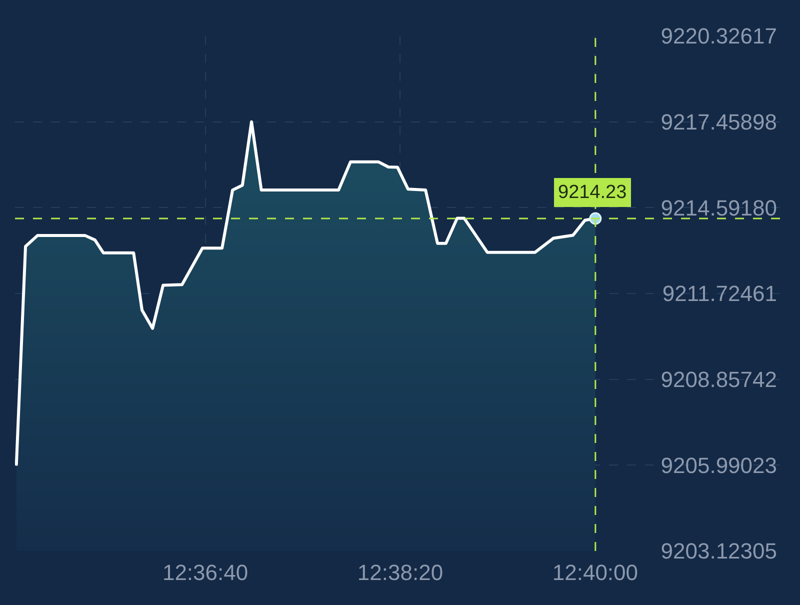  I want to click on y-tick-label: 9214.59180, so click(718, 207).